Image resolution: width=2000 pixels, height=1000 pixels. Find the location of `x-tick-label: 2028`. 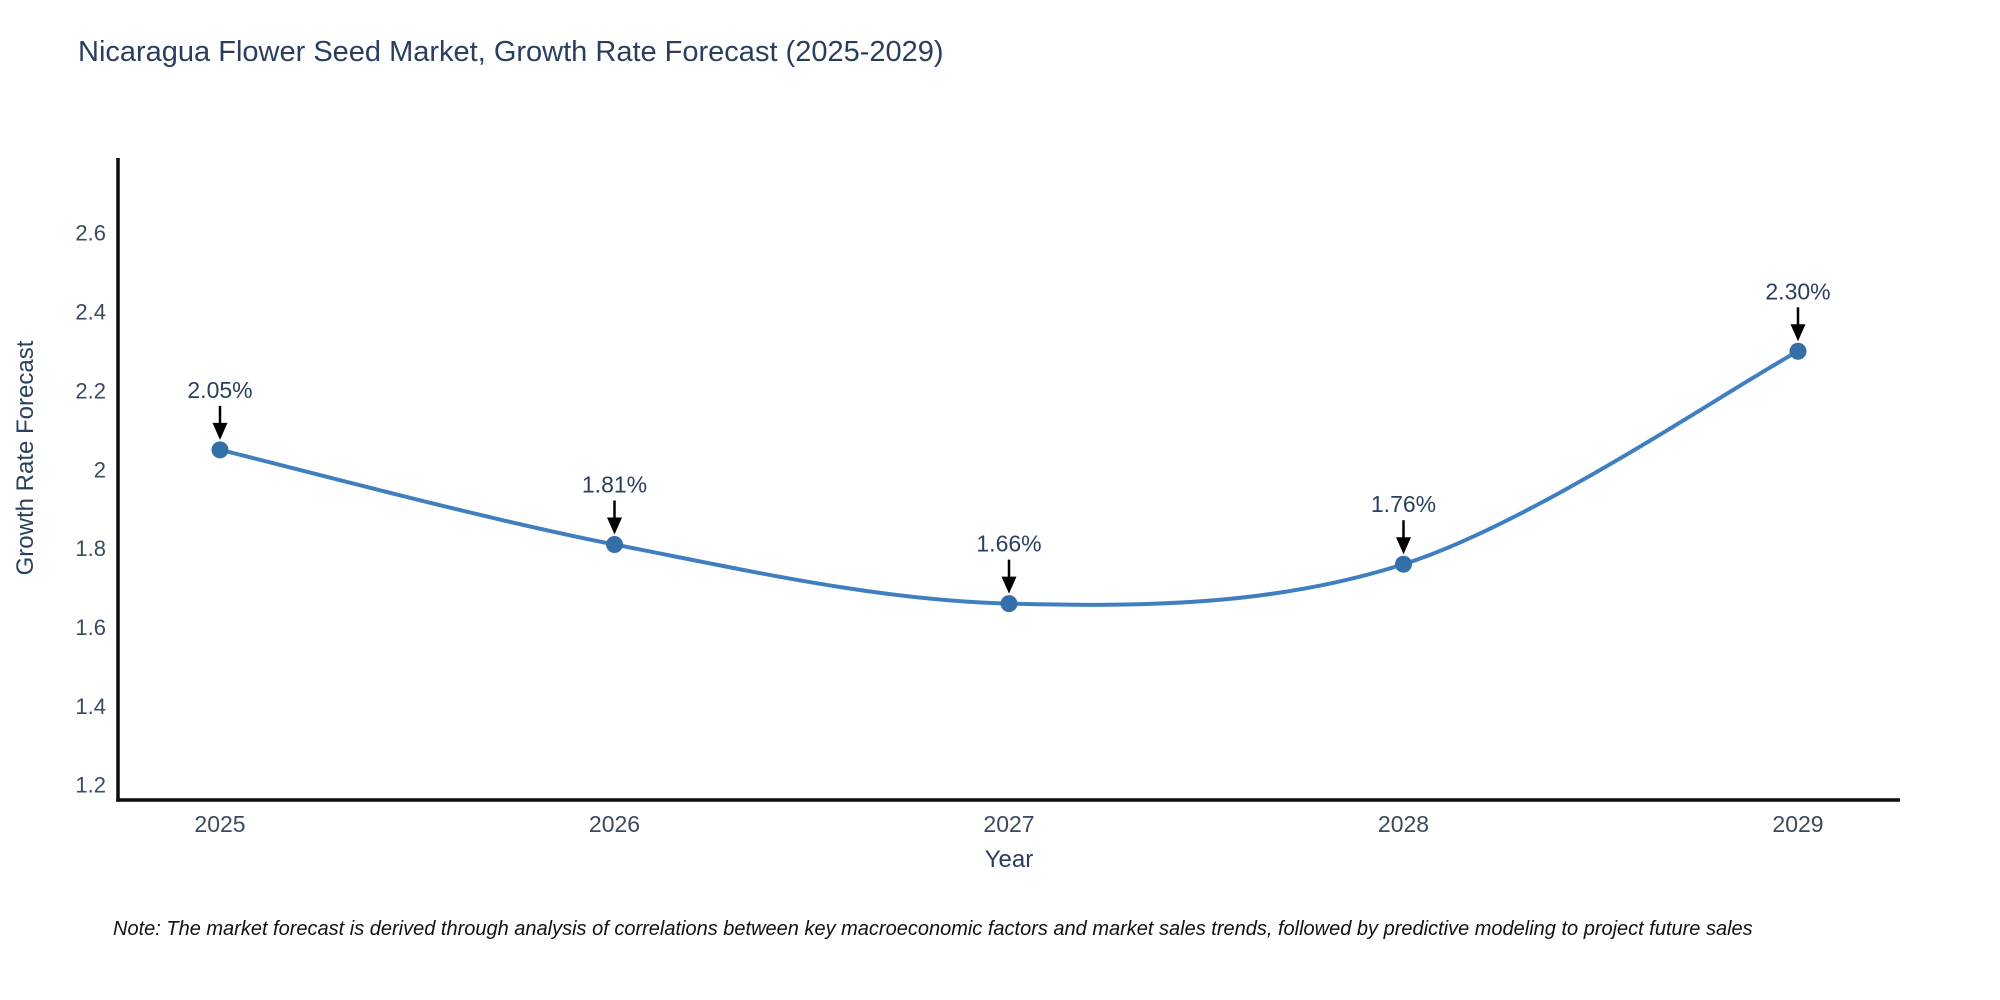

x-tick-label: 2028 is located at coordinates (1403, 824).